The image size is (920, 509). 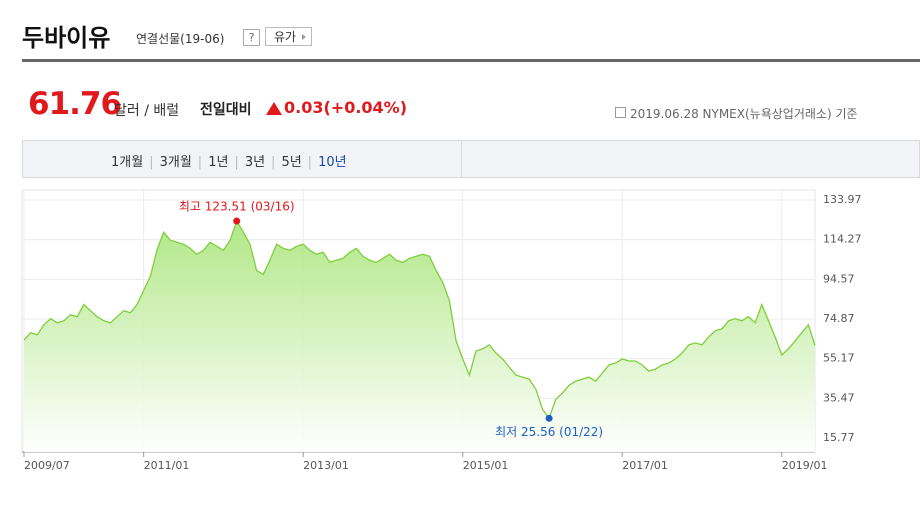 I want to click on y-tick-label: 133.97, so click(x=842, y=199).